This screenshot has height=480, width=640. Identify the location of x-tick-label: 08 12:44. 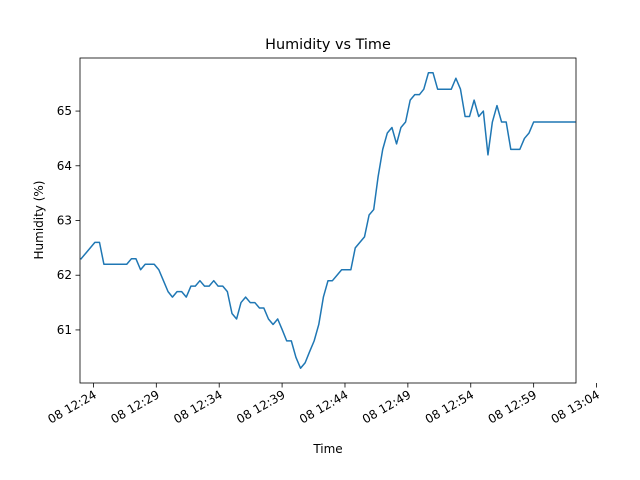
(323, 406).